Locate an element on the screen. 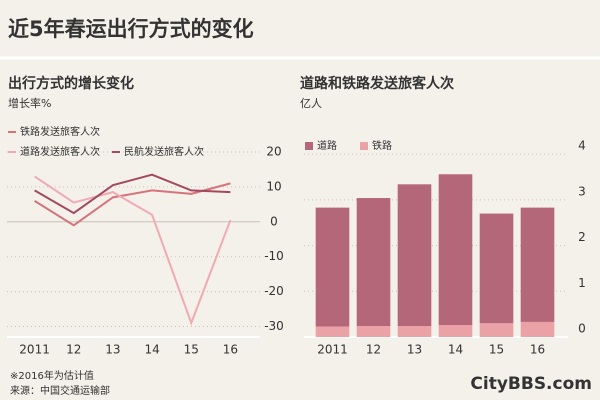  legend-label: 道路 is located at coordinates (327, 145).